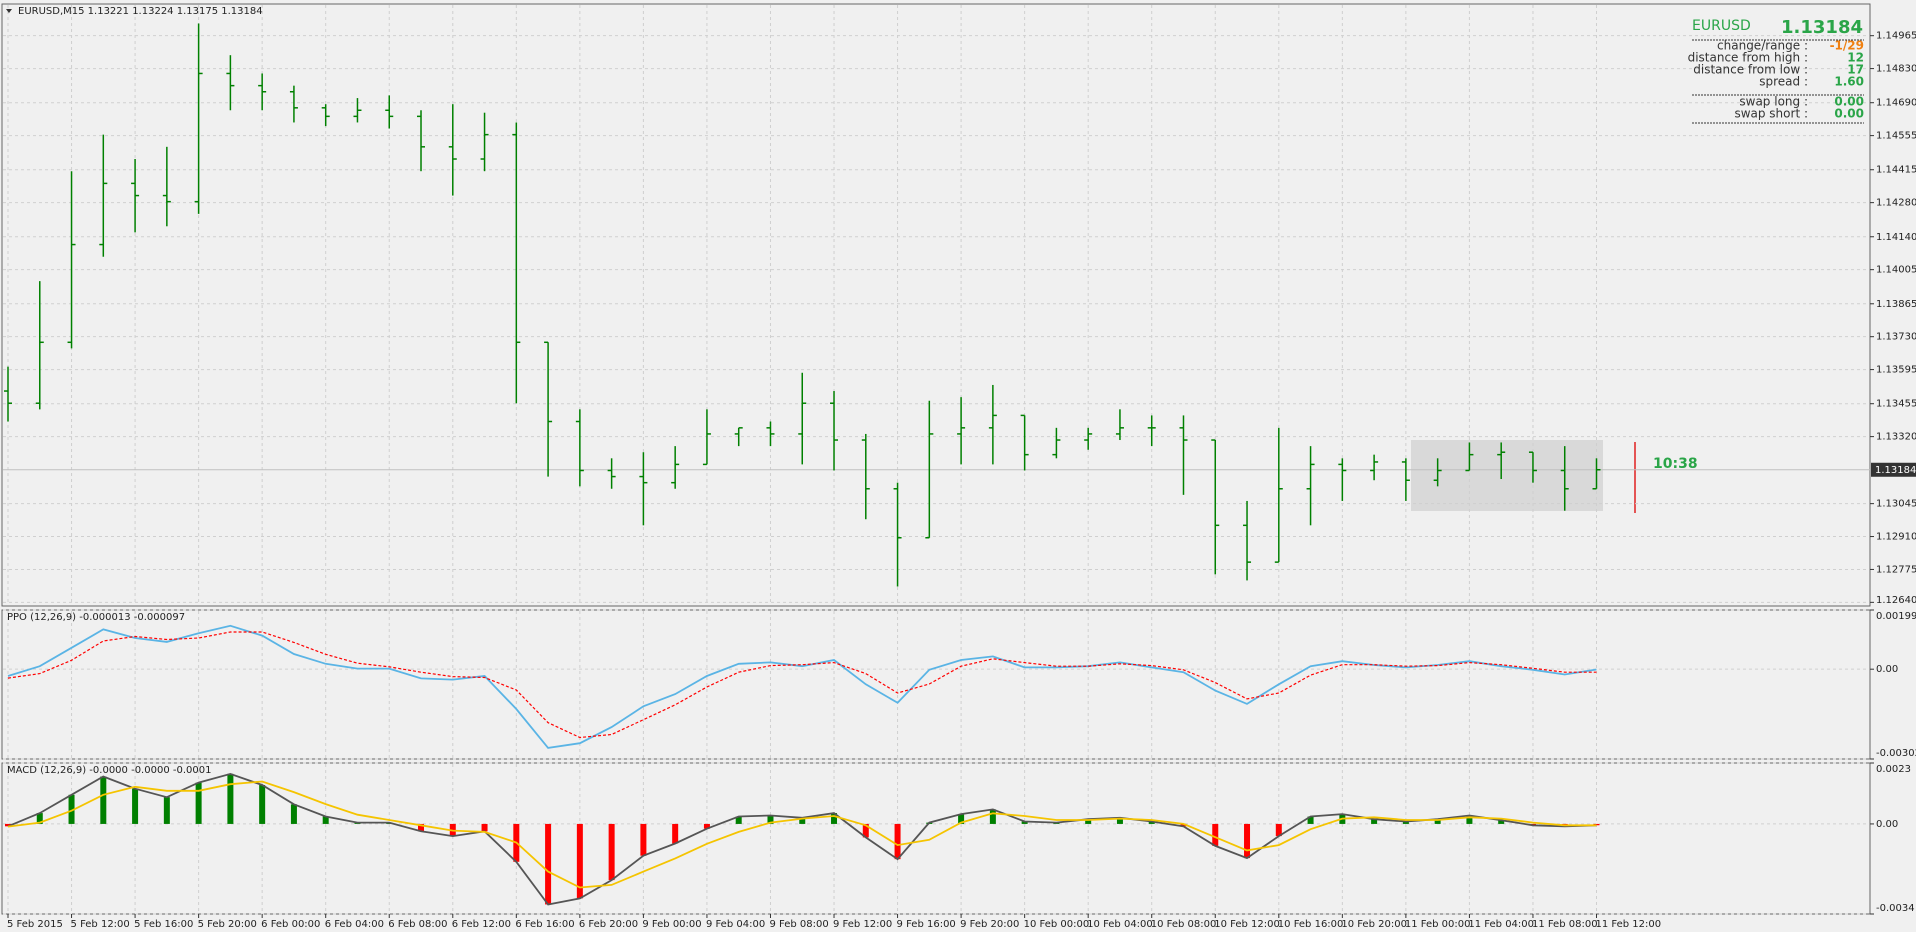 This screenshot has width=1916, height=932. I want to click on info-value: -1/29, so click(1847, 46).